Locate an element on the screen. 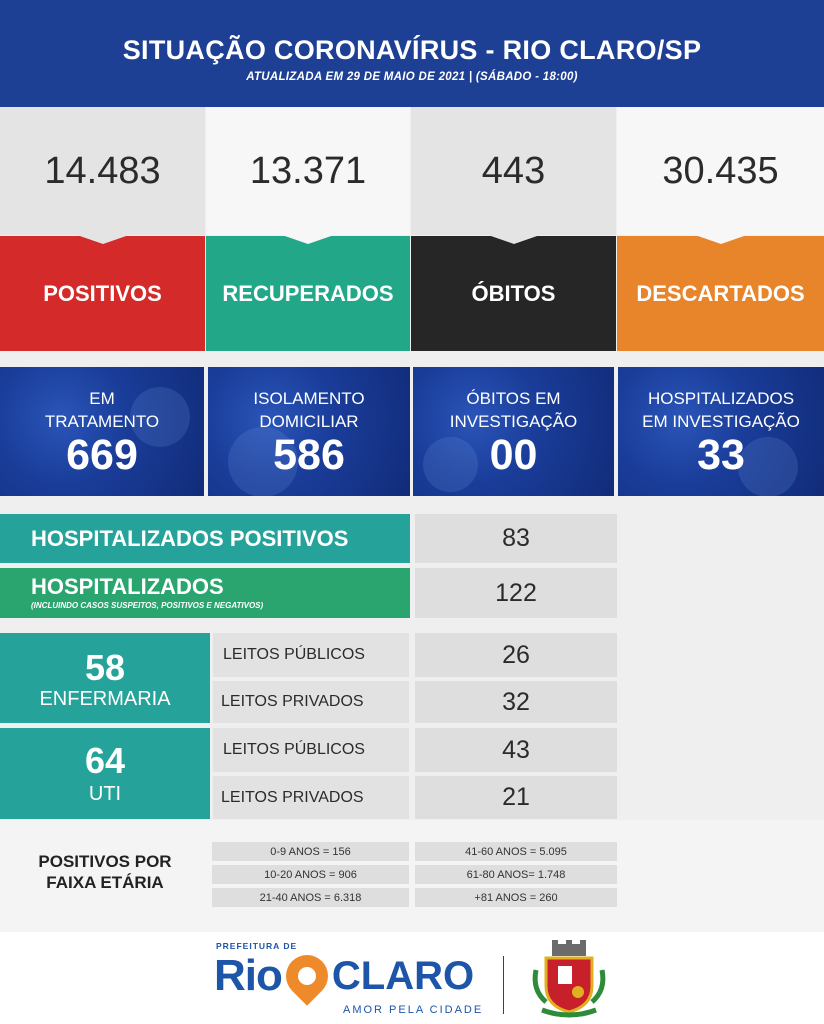  descartados-label: DESCARTADOS is located at coordinates (720, 293).